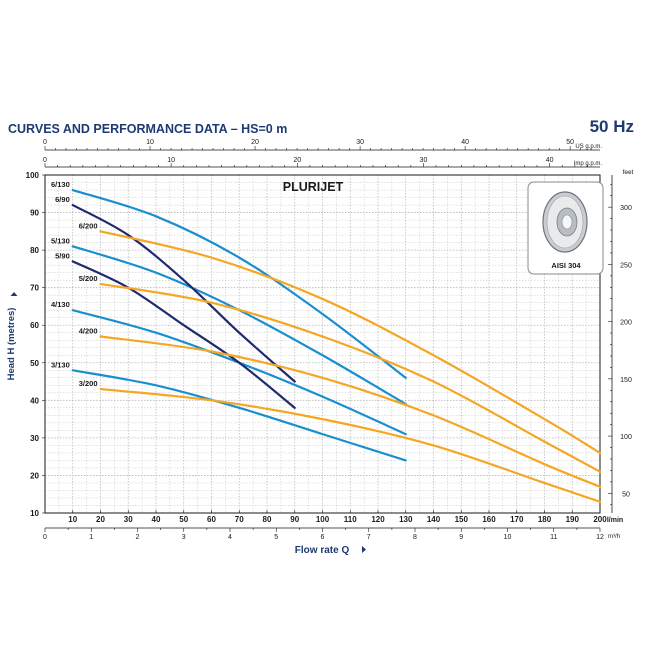 The width and height of the screenshot is (650, 650). What do you see at coordinates (183, 519) in the screenshot?
I see `x-tick-label: 50` at bounding box center [183, 519].